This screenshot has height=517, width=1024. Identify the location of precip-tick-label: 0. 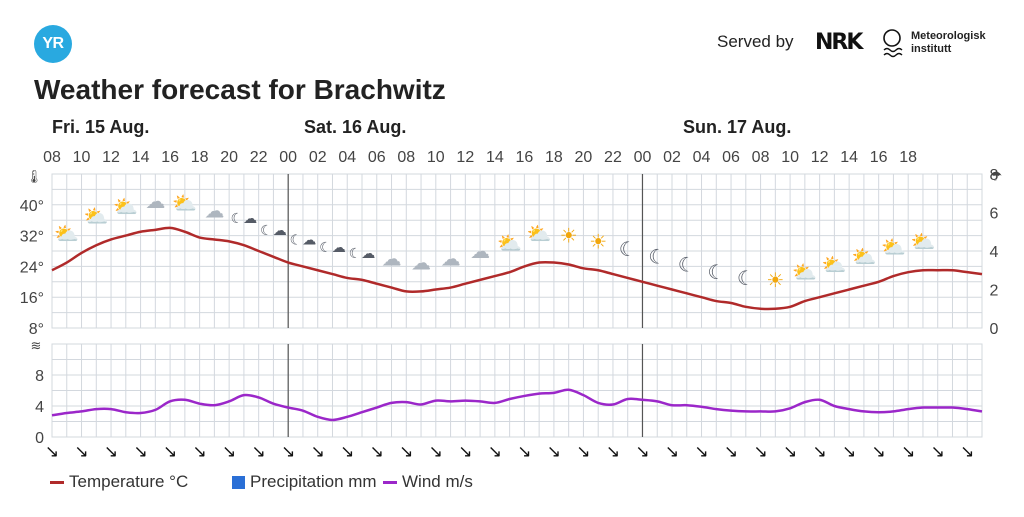
(994, 329).